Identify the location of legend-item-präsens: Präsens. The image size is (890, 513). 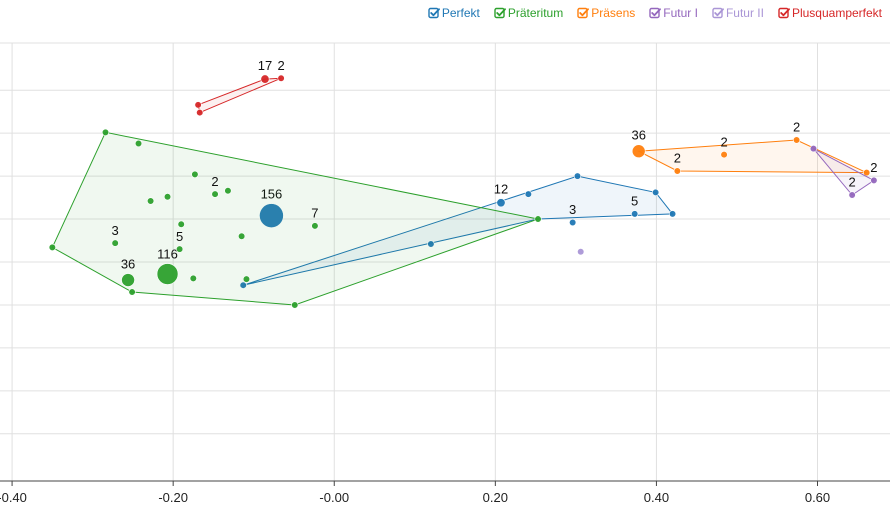
(606, 13).